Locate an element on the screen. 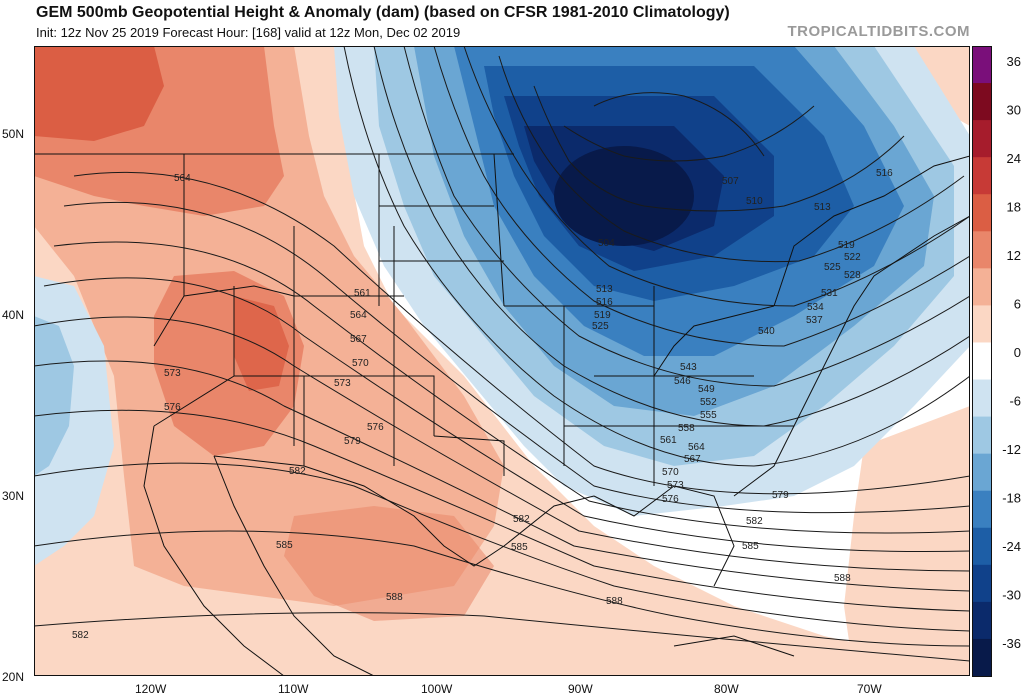  contour-label: 555 is located at coordinates (708, 415).